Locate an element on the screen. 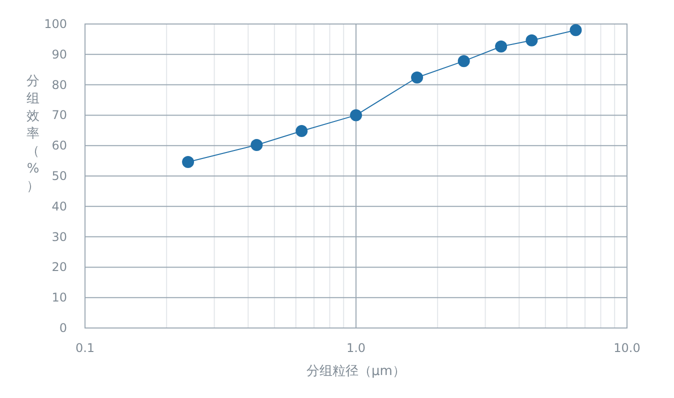  x-tick-label: 1.0 is located at coordinates (356, 348).